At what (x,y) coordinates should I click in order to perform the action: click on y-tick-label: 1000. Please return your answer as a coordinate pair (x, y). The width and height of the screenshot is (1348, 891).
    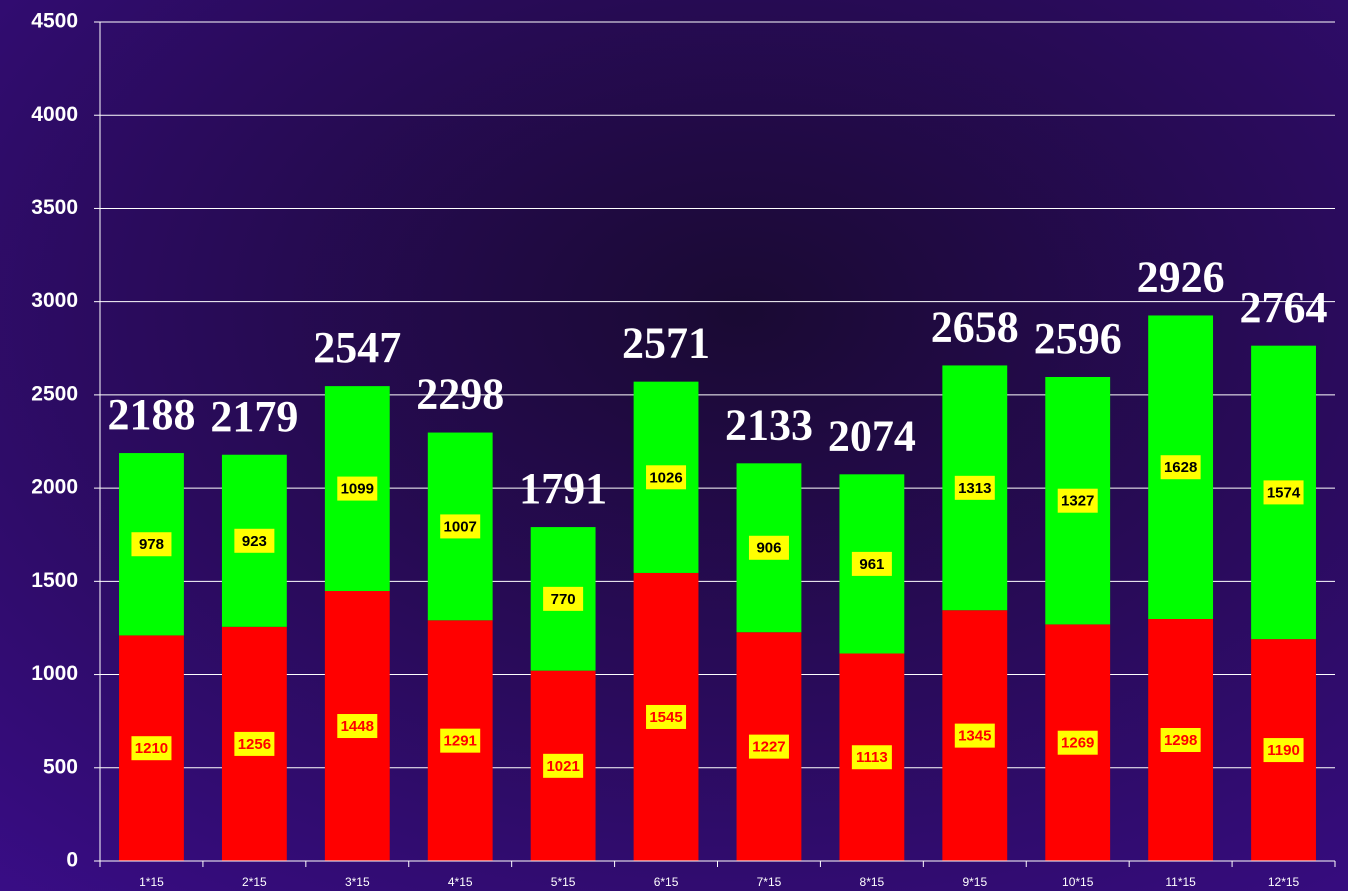
    Looking at the image, I should click on (54, 673).